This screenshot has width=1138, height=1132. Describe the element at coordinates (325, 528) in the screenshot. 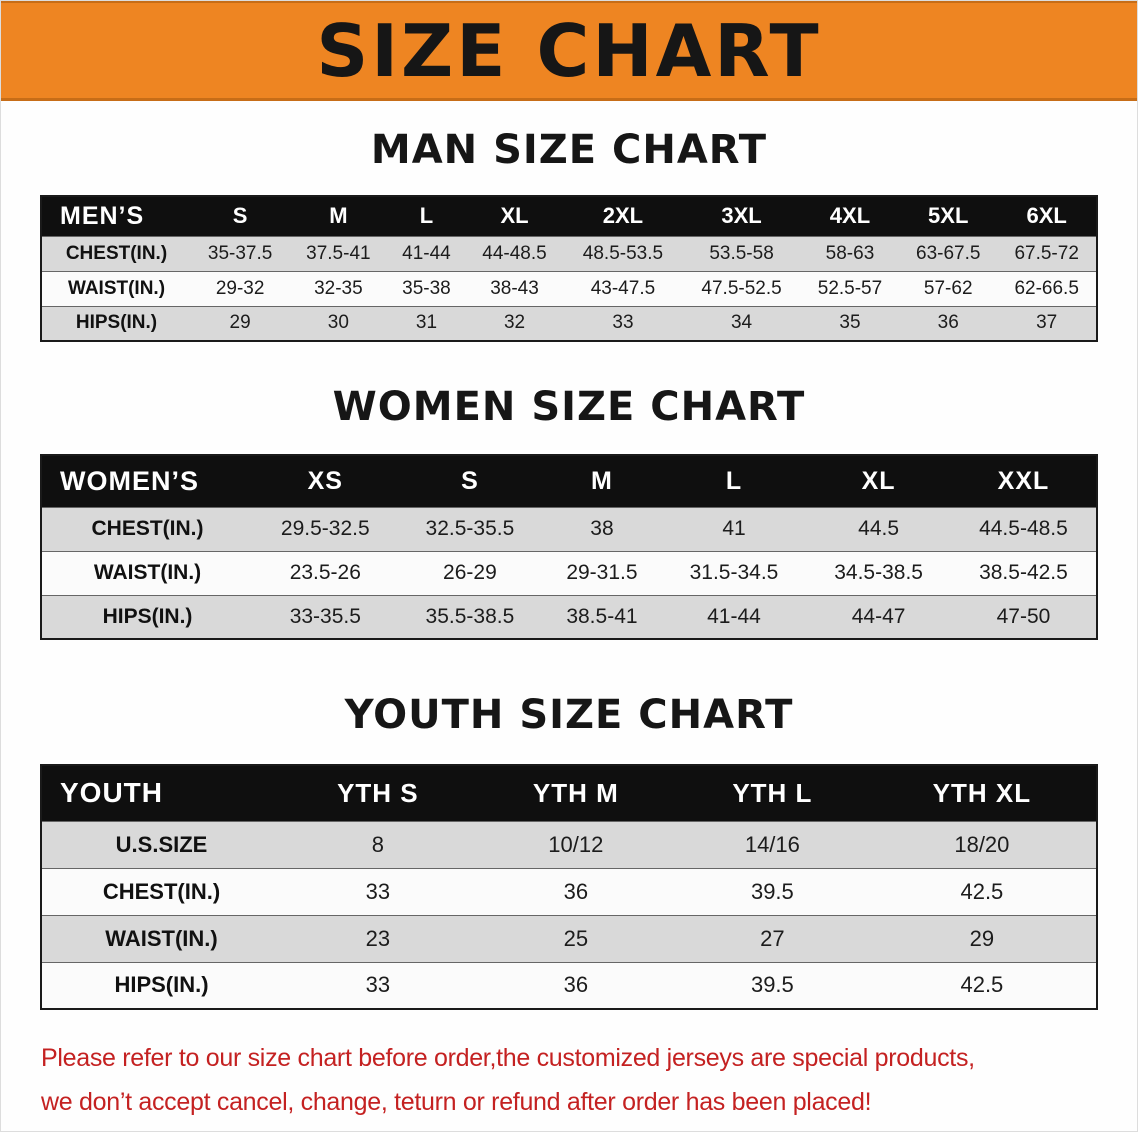

I see `value-cell: 29.5-32.5` at that location.